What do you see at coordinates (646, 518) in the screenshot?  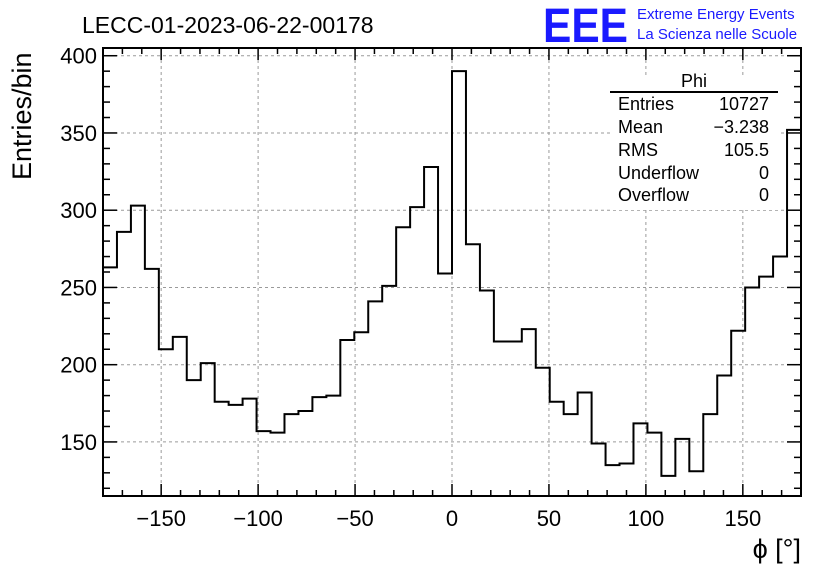 I see `x-tick-label: 100` at bounding box center [646, 518].